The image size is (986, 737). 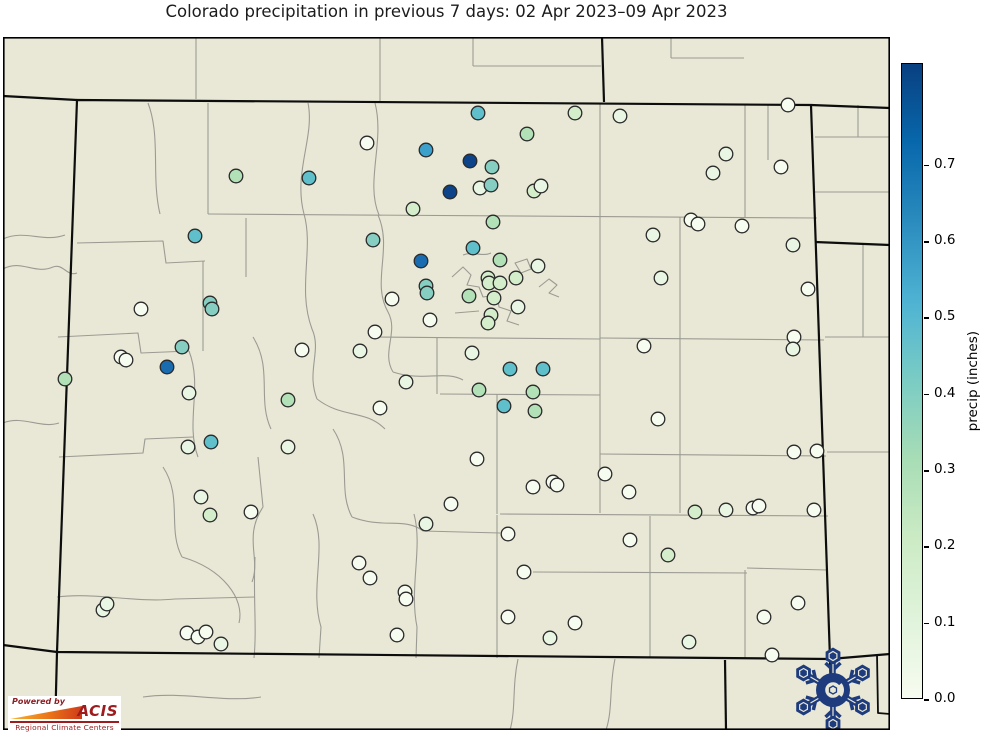 I want to click on acis-powered-by-text: Powered by, so click(x=38, y=701).